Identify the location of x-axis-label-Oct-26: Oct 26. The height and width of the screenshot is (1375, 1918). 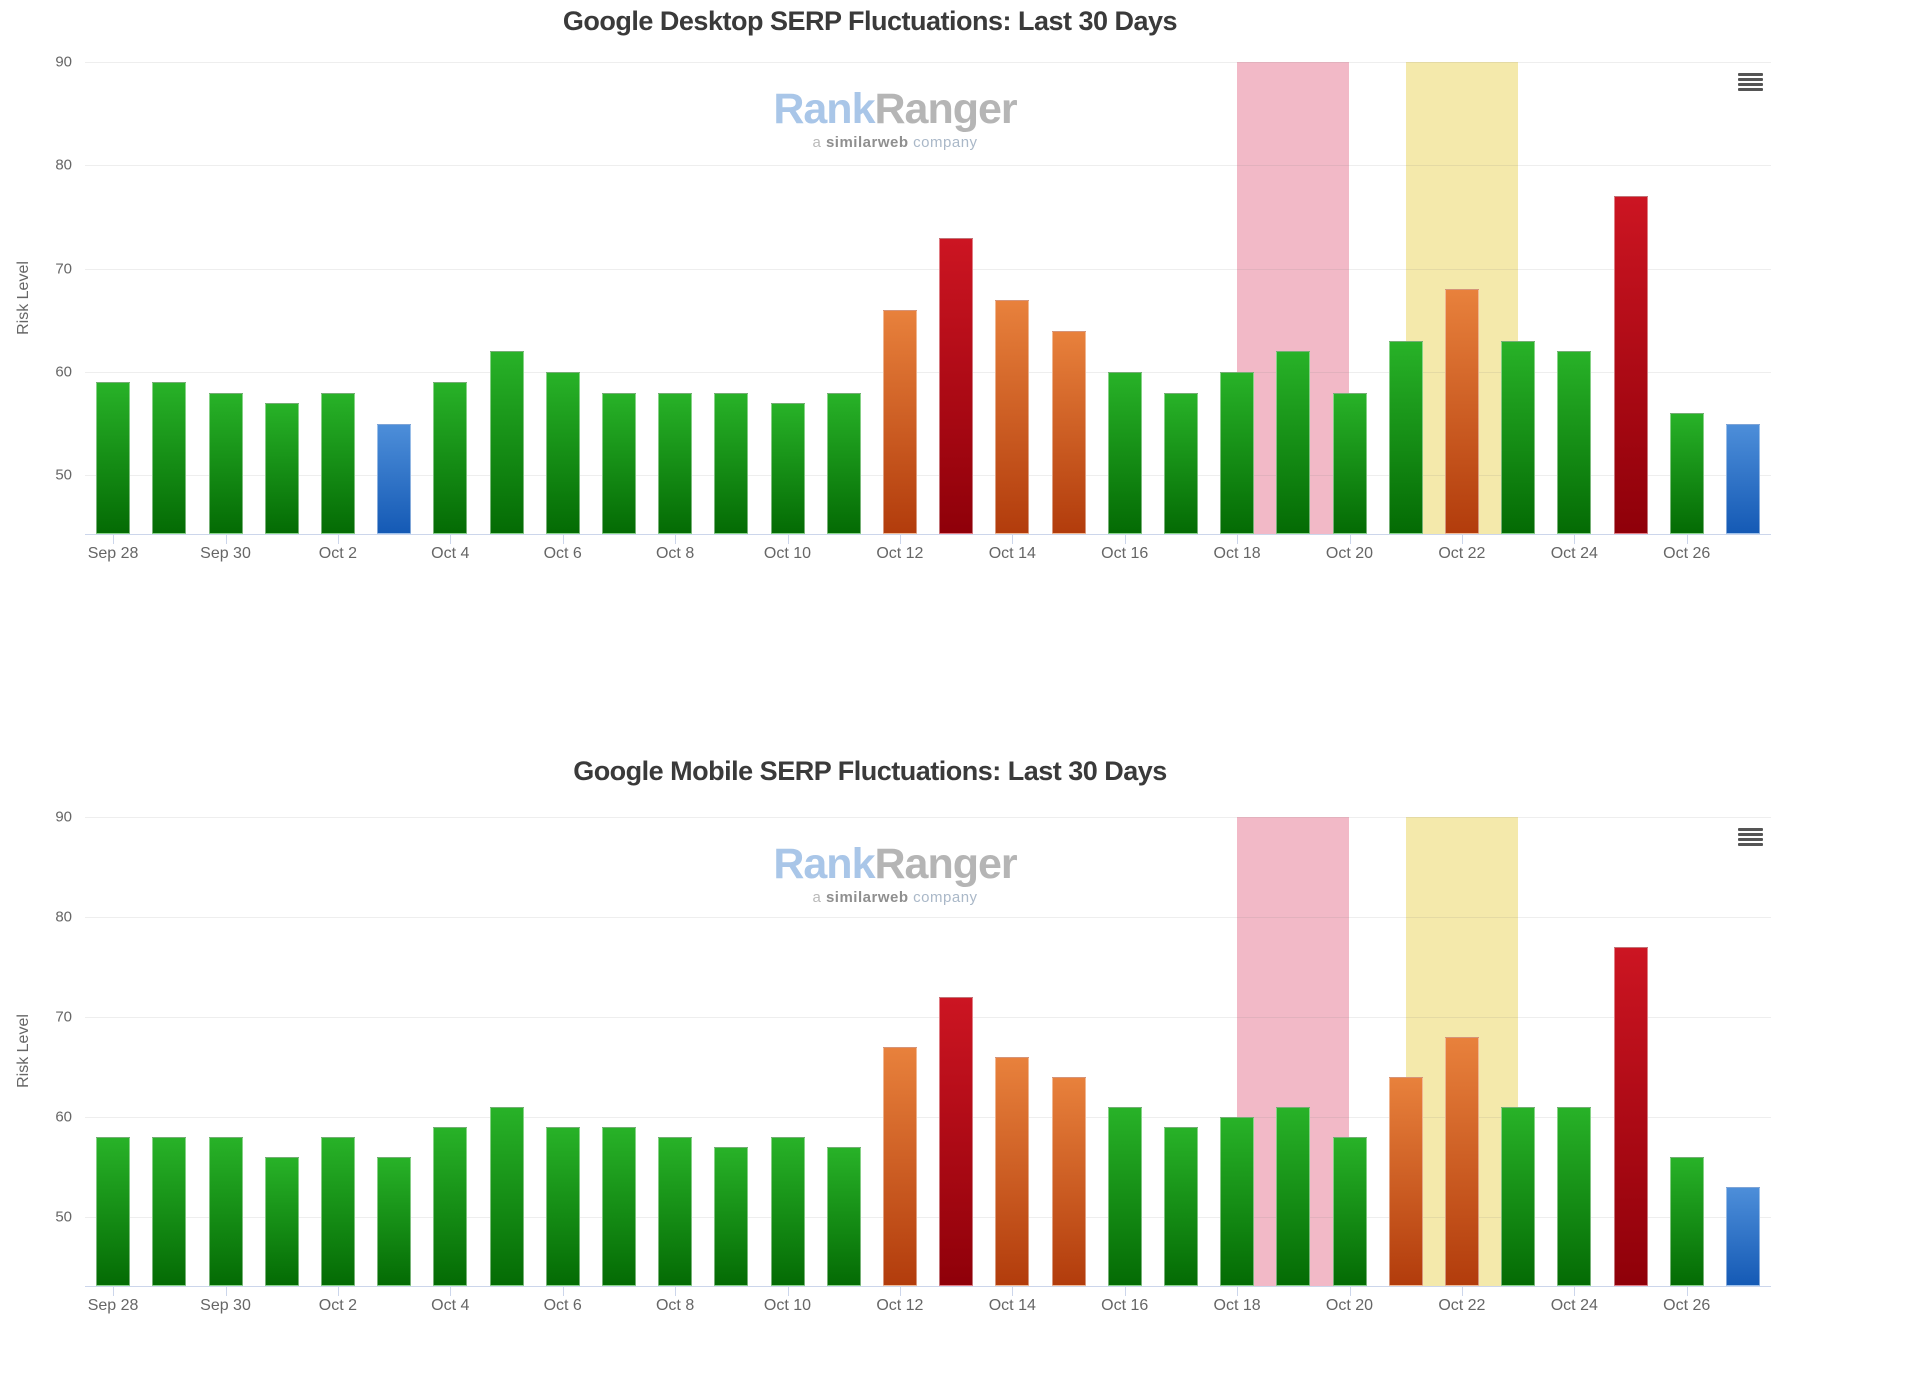
(1687, 553).